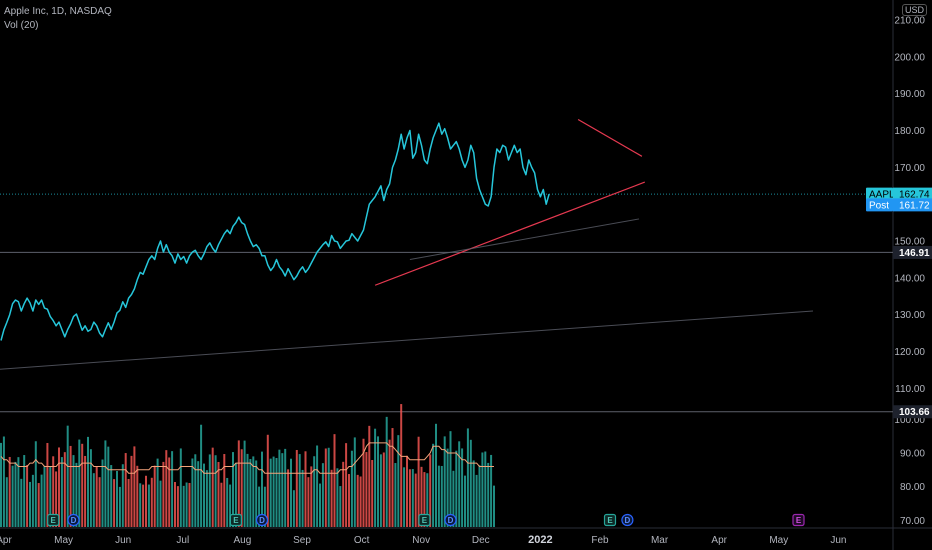  I want to click on currency-badge: USD, so click(915, 10).